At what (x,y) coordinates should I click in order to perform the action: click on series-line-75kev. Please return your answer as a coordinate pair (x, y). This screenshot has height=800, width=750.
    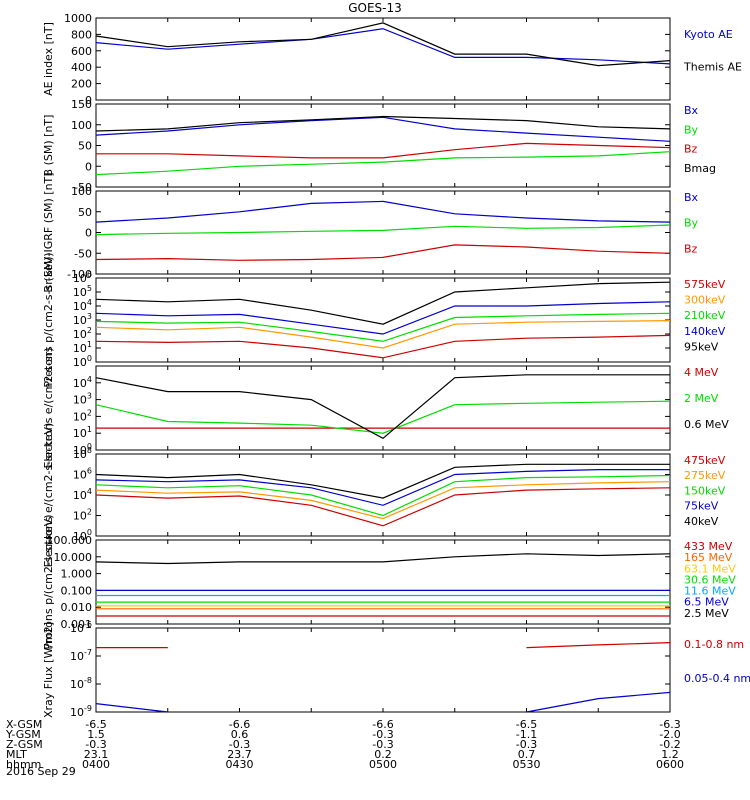
    Looking at the image, I should click on (382, 487).